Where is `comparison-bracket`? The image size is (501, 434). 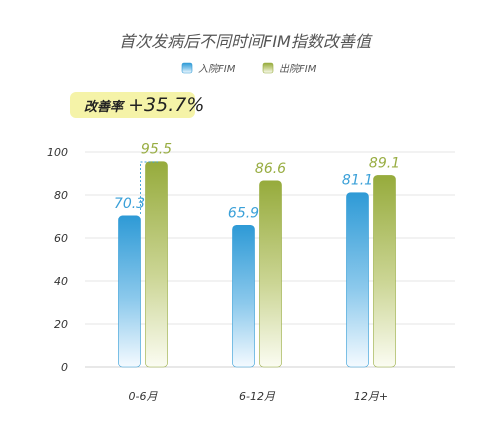
comparison-bracket is located at coordinates (149, 187).